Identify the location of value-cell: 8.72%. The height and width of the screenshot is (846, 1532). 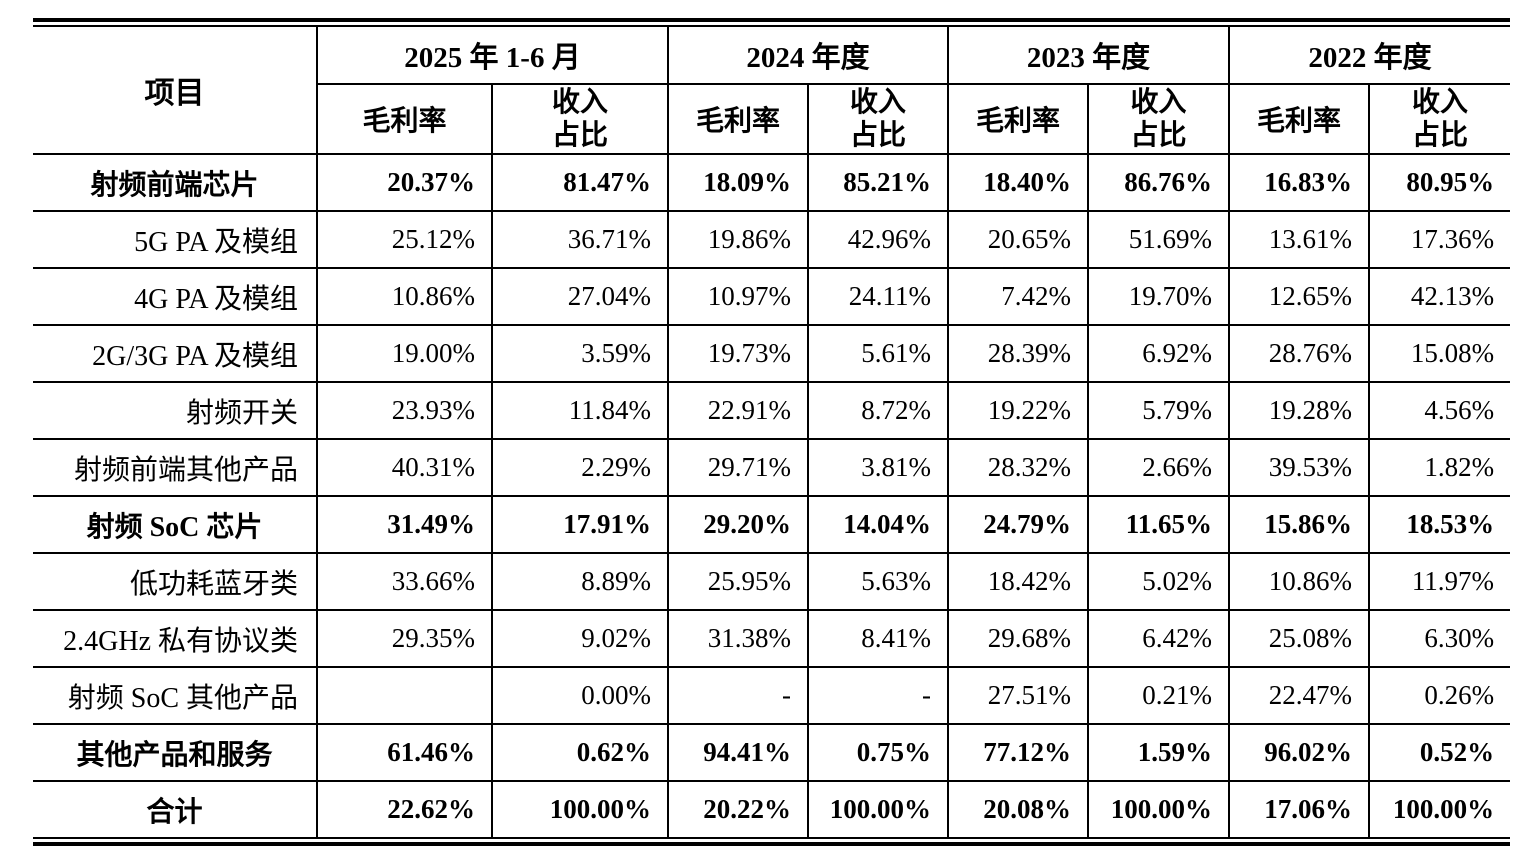
(878, 411).